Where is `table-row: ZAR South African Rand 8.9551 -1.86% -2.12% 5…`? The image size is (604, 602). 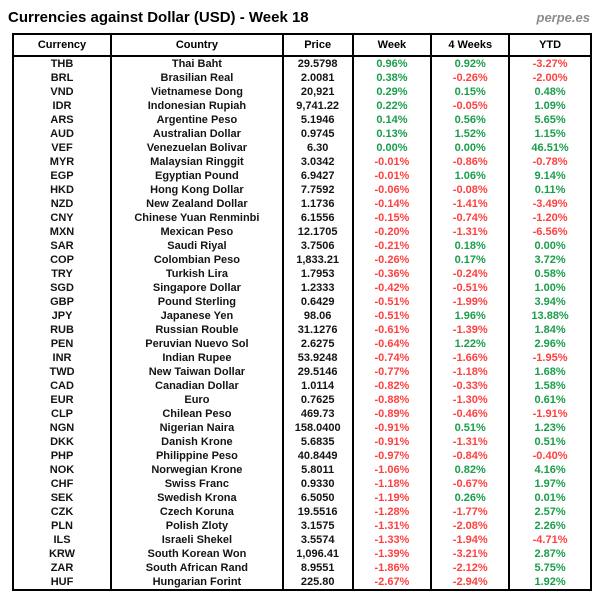
table-row: ZAR South African Rand 8.9551 -1.86% -2.12% 5… is located at coordinates (301, 568).